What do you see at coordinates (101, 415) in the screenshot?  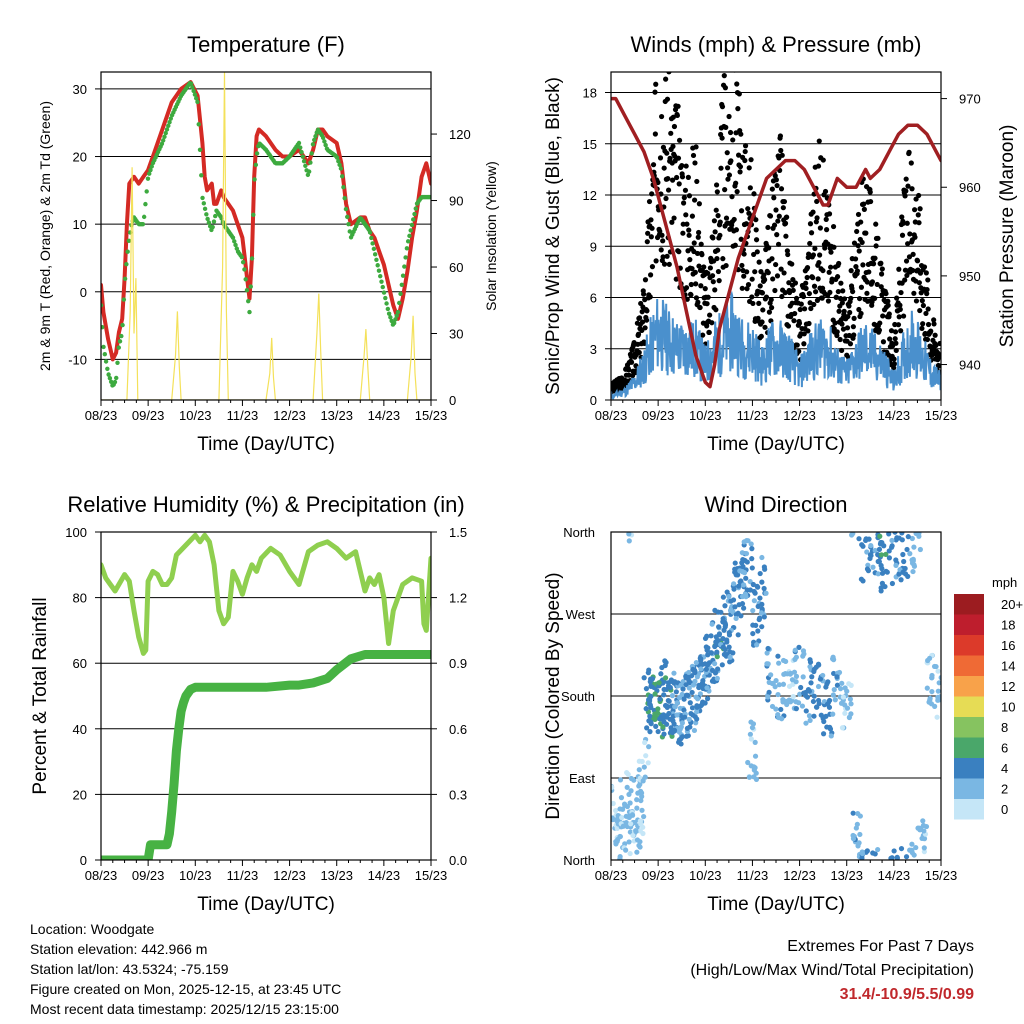 I see `x-tick-label: 08/23` at bounding box center [101, 415].